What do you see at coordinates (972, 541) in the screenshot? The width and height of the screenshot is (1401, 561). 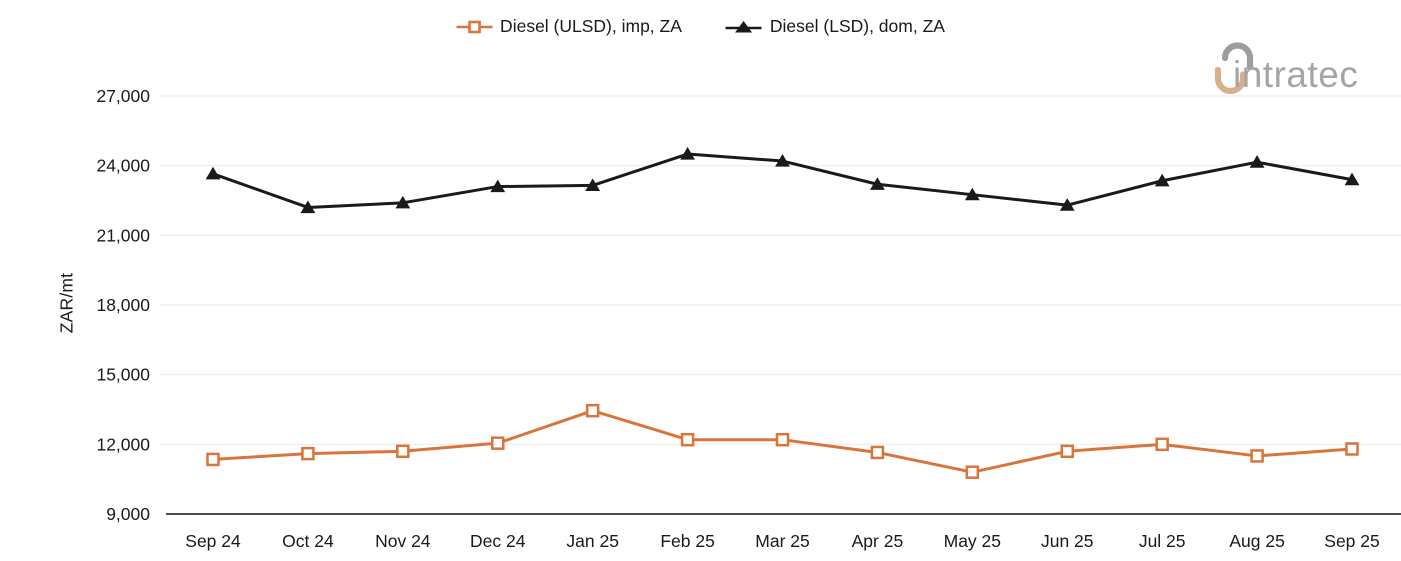 I see `x-tick-label: May 25` at bounding box center [972, 541].